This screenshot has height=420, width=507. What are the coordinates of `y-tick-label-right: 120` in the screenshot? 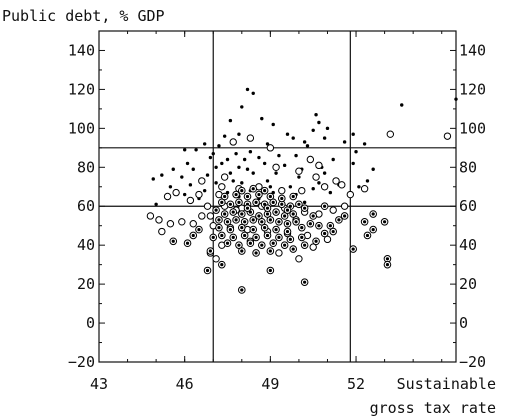 It's located at (472, 89).